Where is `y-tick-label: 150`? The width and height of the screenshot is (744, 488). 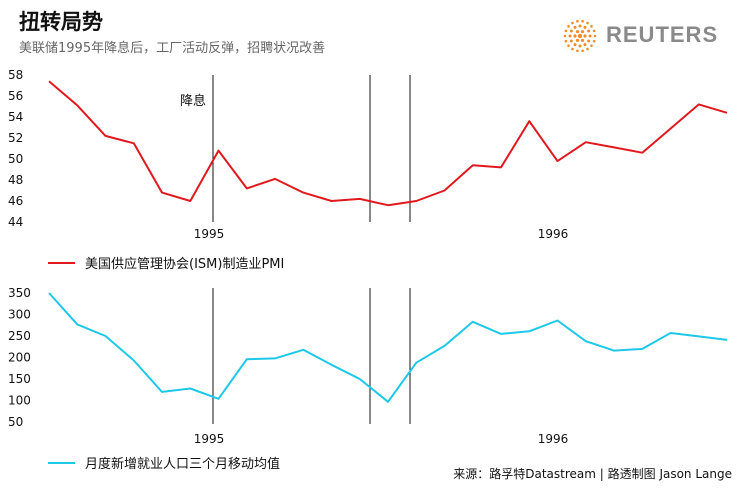
y-tick-label: 150 is located at coordinates (19, 379).